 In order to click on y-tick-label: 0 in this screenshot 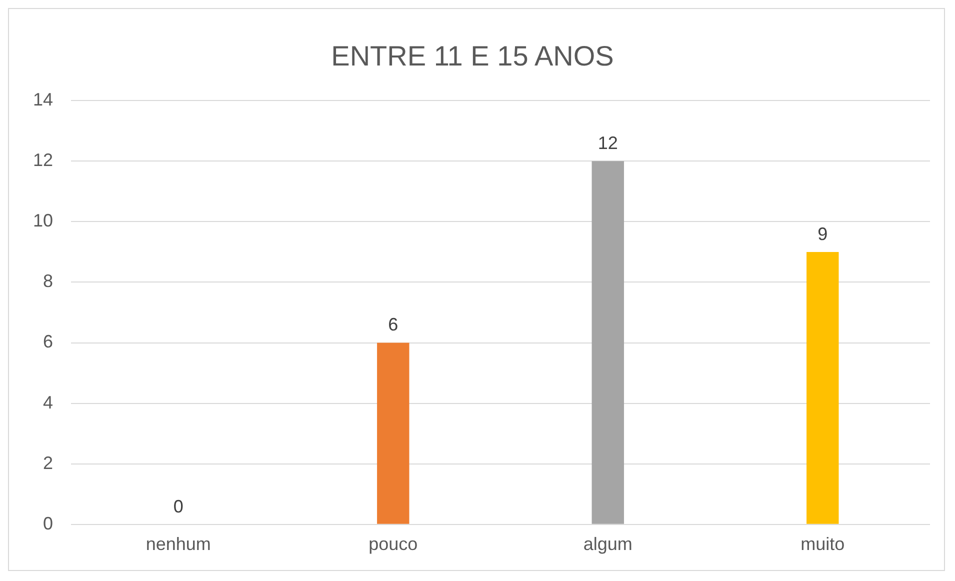, I will do `click(48, 523)`.